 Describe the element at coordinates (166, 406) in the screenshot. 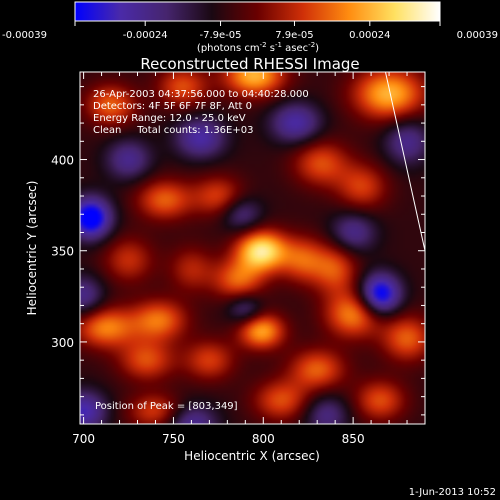

I see `peak-position-label: Position of Peak = [803,349]` at that location.